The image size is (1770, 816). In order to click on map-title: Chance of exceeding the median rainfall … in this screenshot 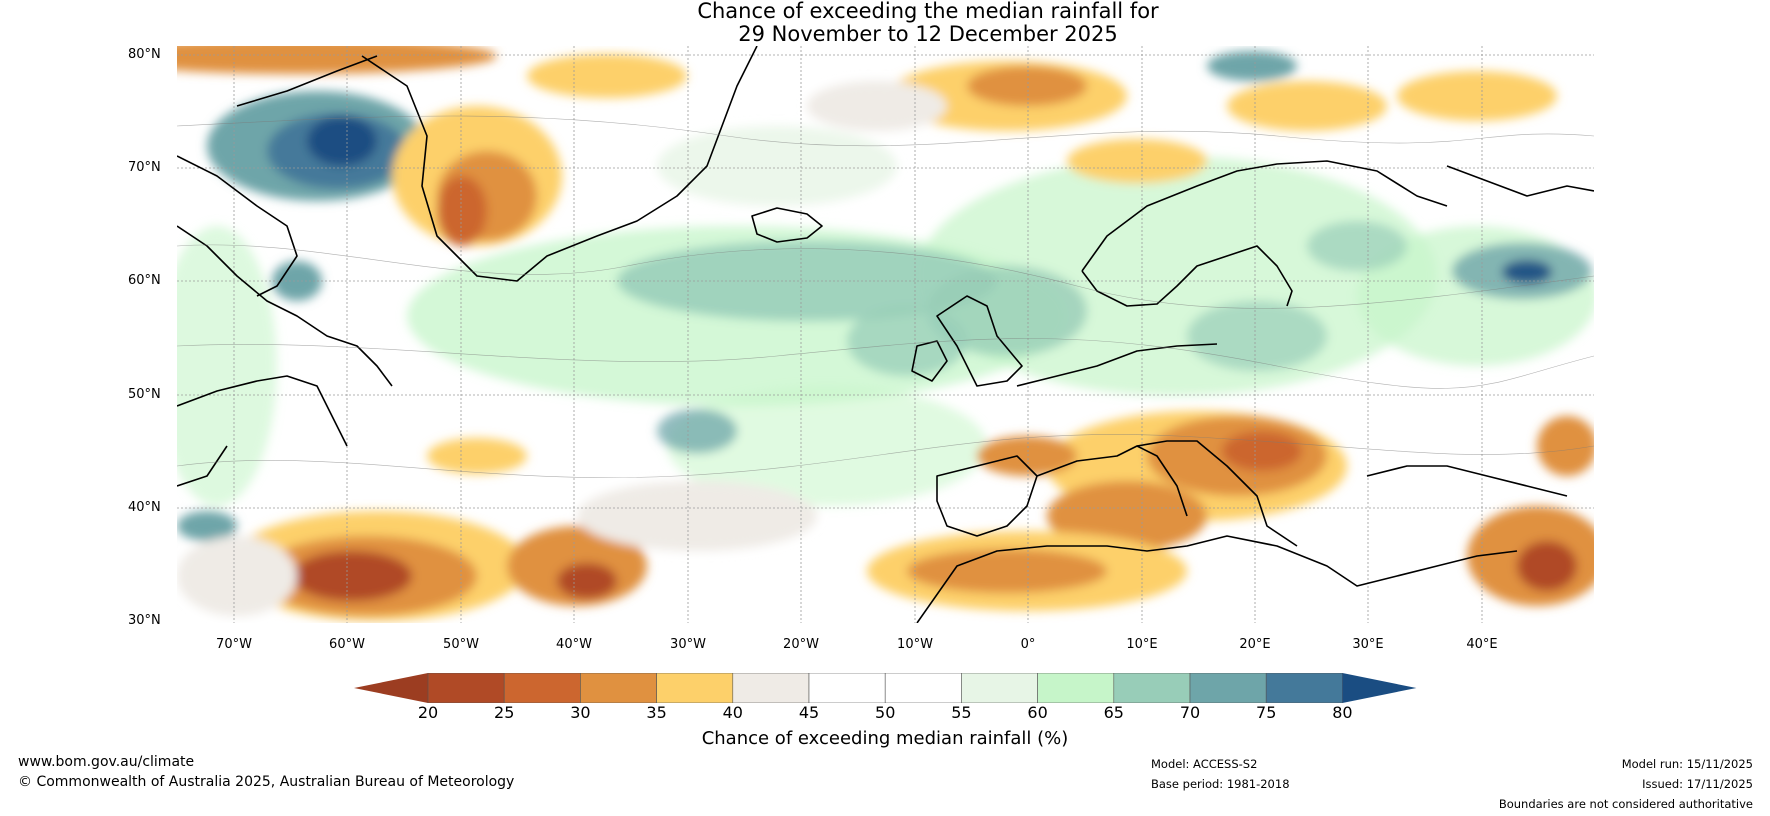, I will do `click(885, 23)`.